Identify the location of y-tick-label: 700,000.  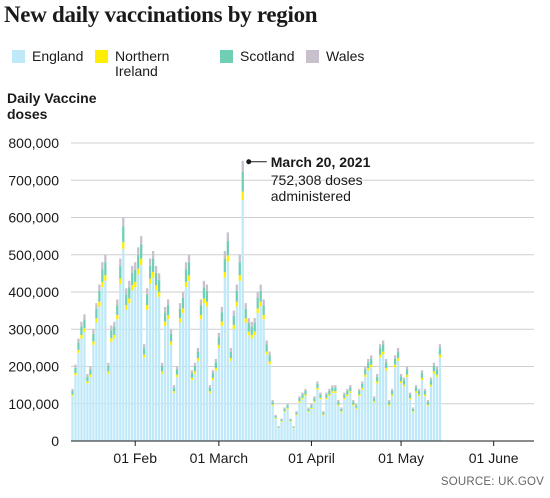
(33, 180).